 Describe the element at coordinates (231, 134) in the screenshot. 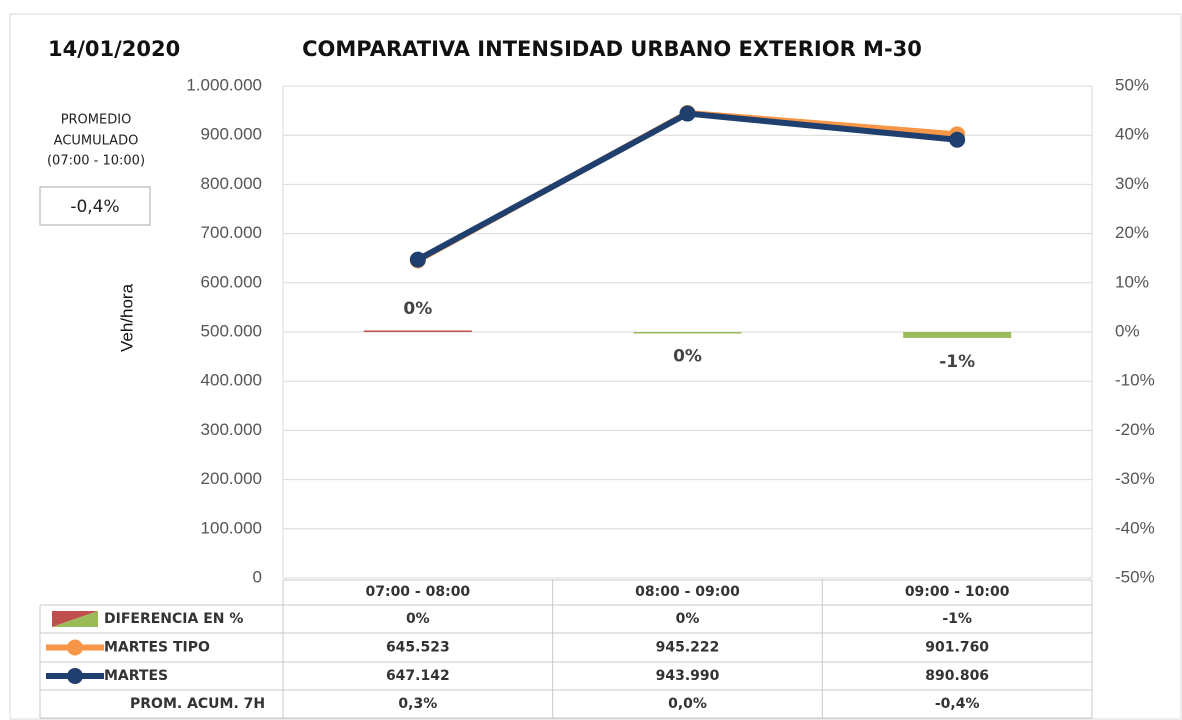

I see `y-tick-label: 900.000` at that location.